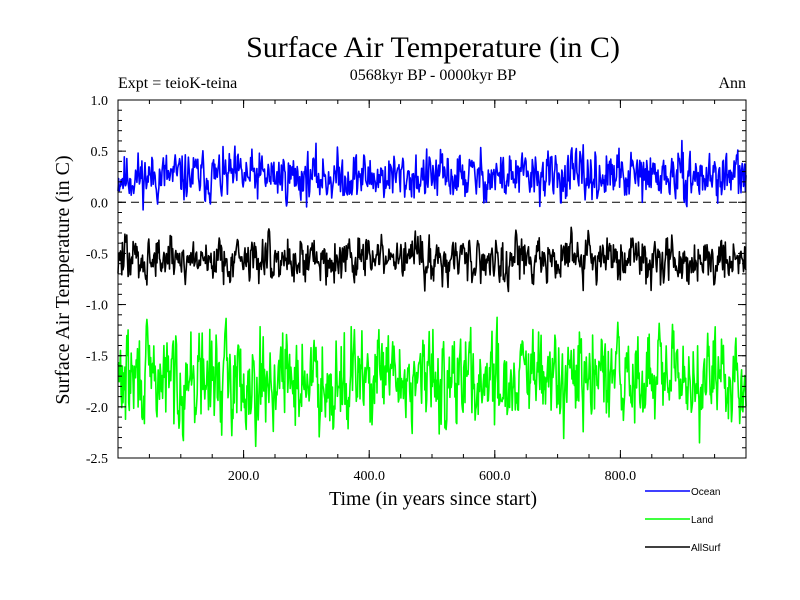 This screenshot has width=800, height=600. I want to click on chart-title: Surface Air Temperature (in C), so click(433, 47).